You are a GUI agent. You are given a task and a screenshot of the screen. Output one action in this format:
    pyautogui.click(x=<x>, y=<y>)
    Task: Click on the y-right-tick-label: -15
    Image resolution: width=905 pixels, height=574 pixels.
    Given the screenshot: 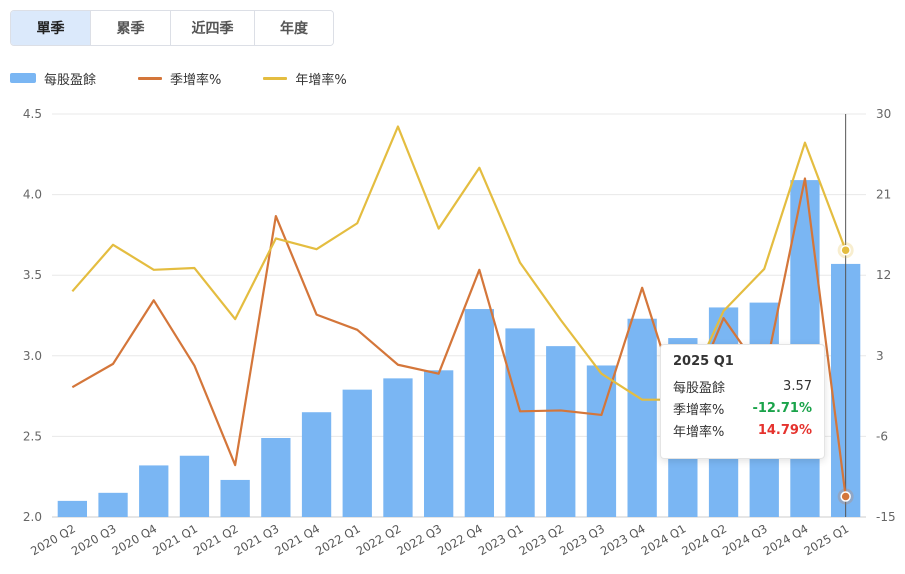 What is the action you would take?
    pyautogui.click(x=886, y=517)
    